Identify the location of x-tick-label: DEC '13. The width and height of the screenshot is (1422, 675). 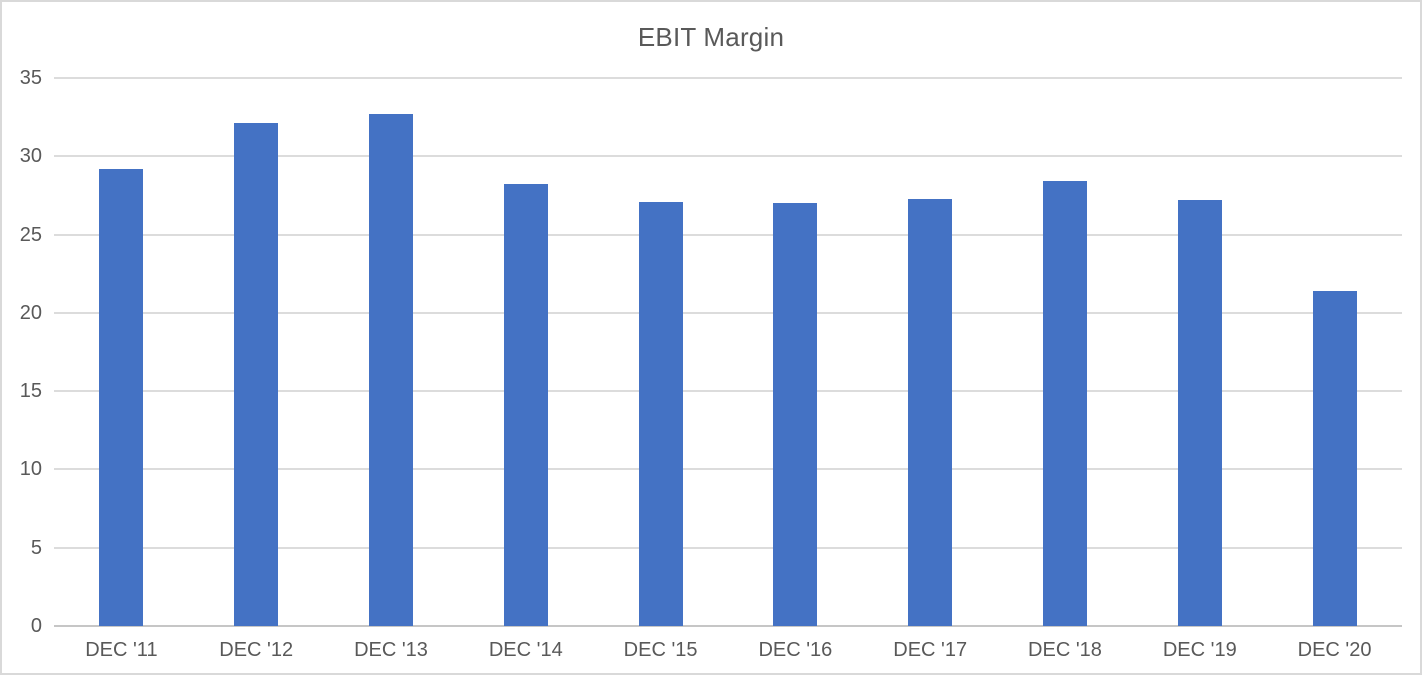
(391, 650).